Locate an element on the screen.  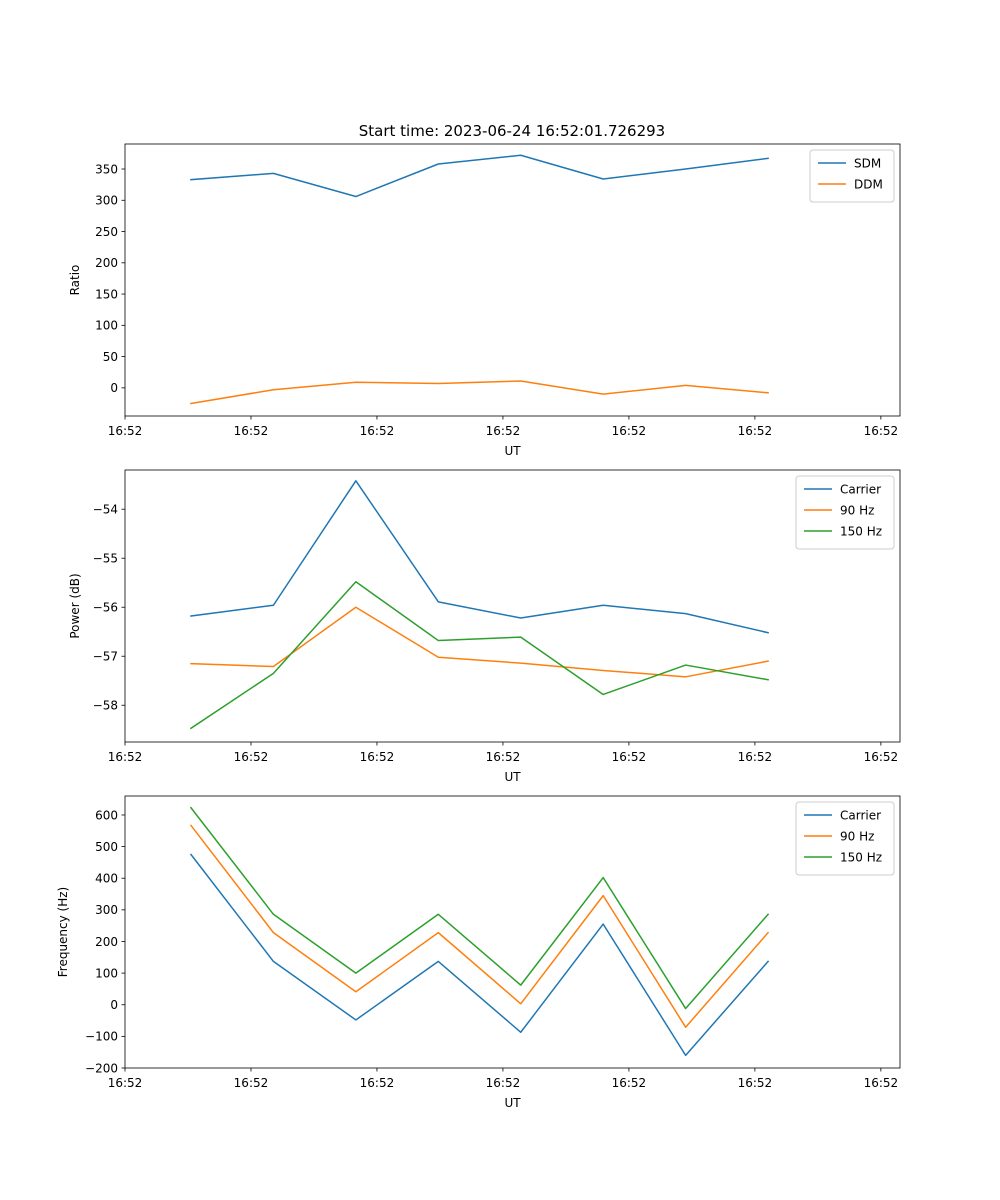
legend-box is located at coordinates (852, 176).